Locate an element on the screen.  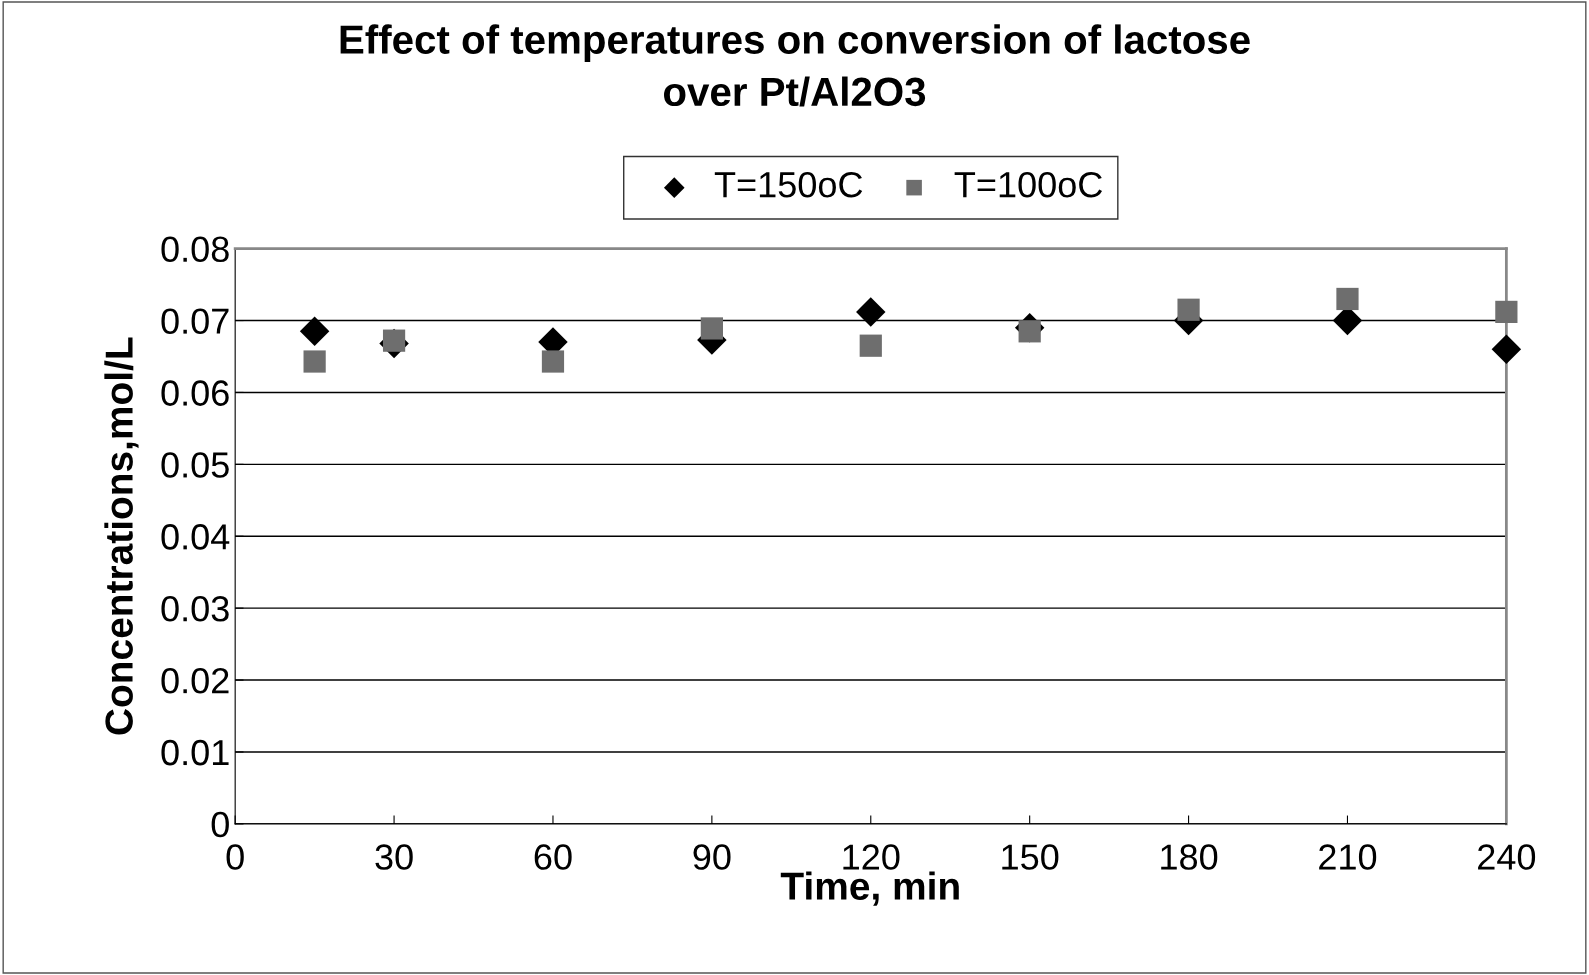
y-tick-label: 0.03 is located at coordinates (195, 609).